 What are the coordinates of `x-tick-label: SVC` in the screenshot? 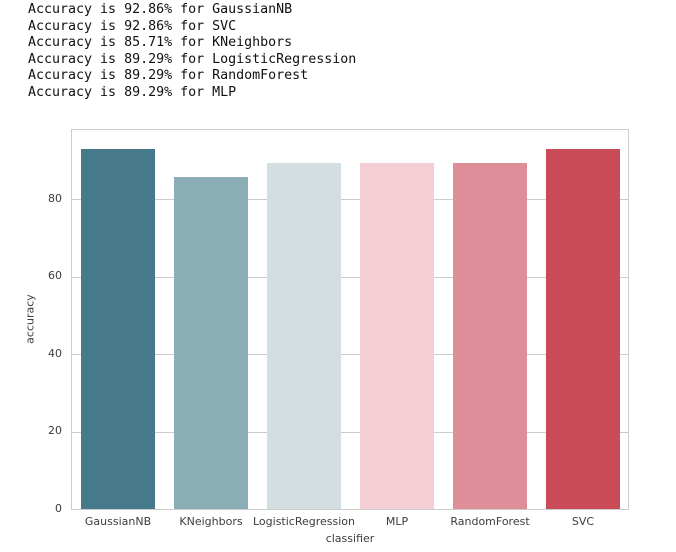 It's located at (583, 521).